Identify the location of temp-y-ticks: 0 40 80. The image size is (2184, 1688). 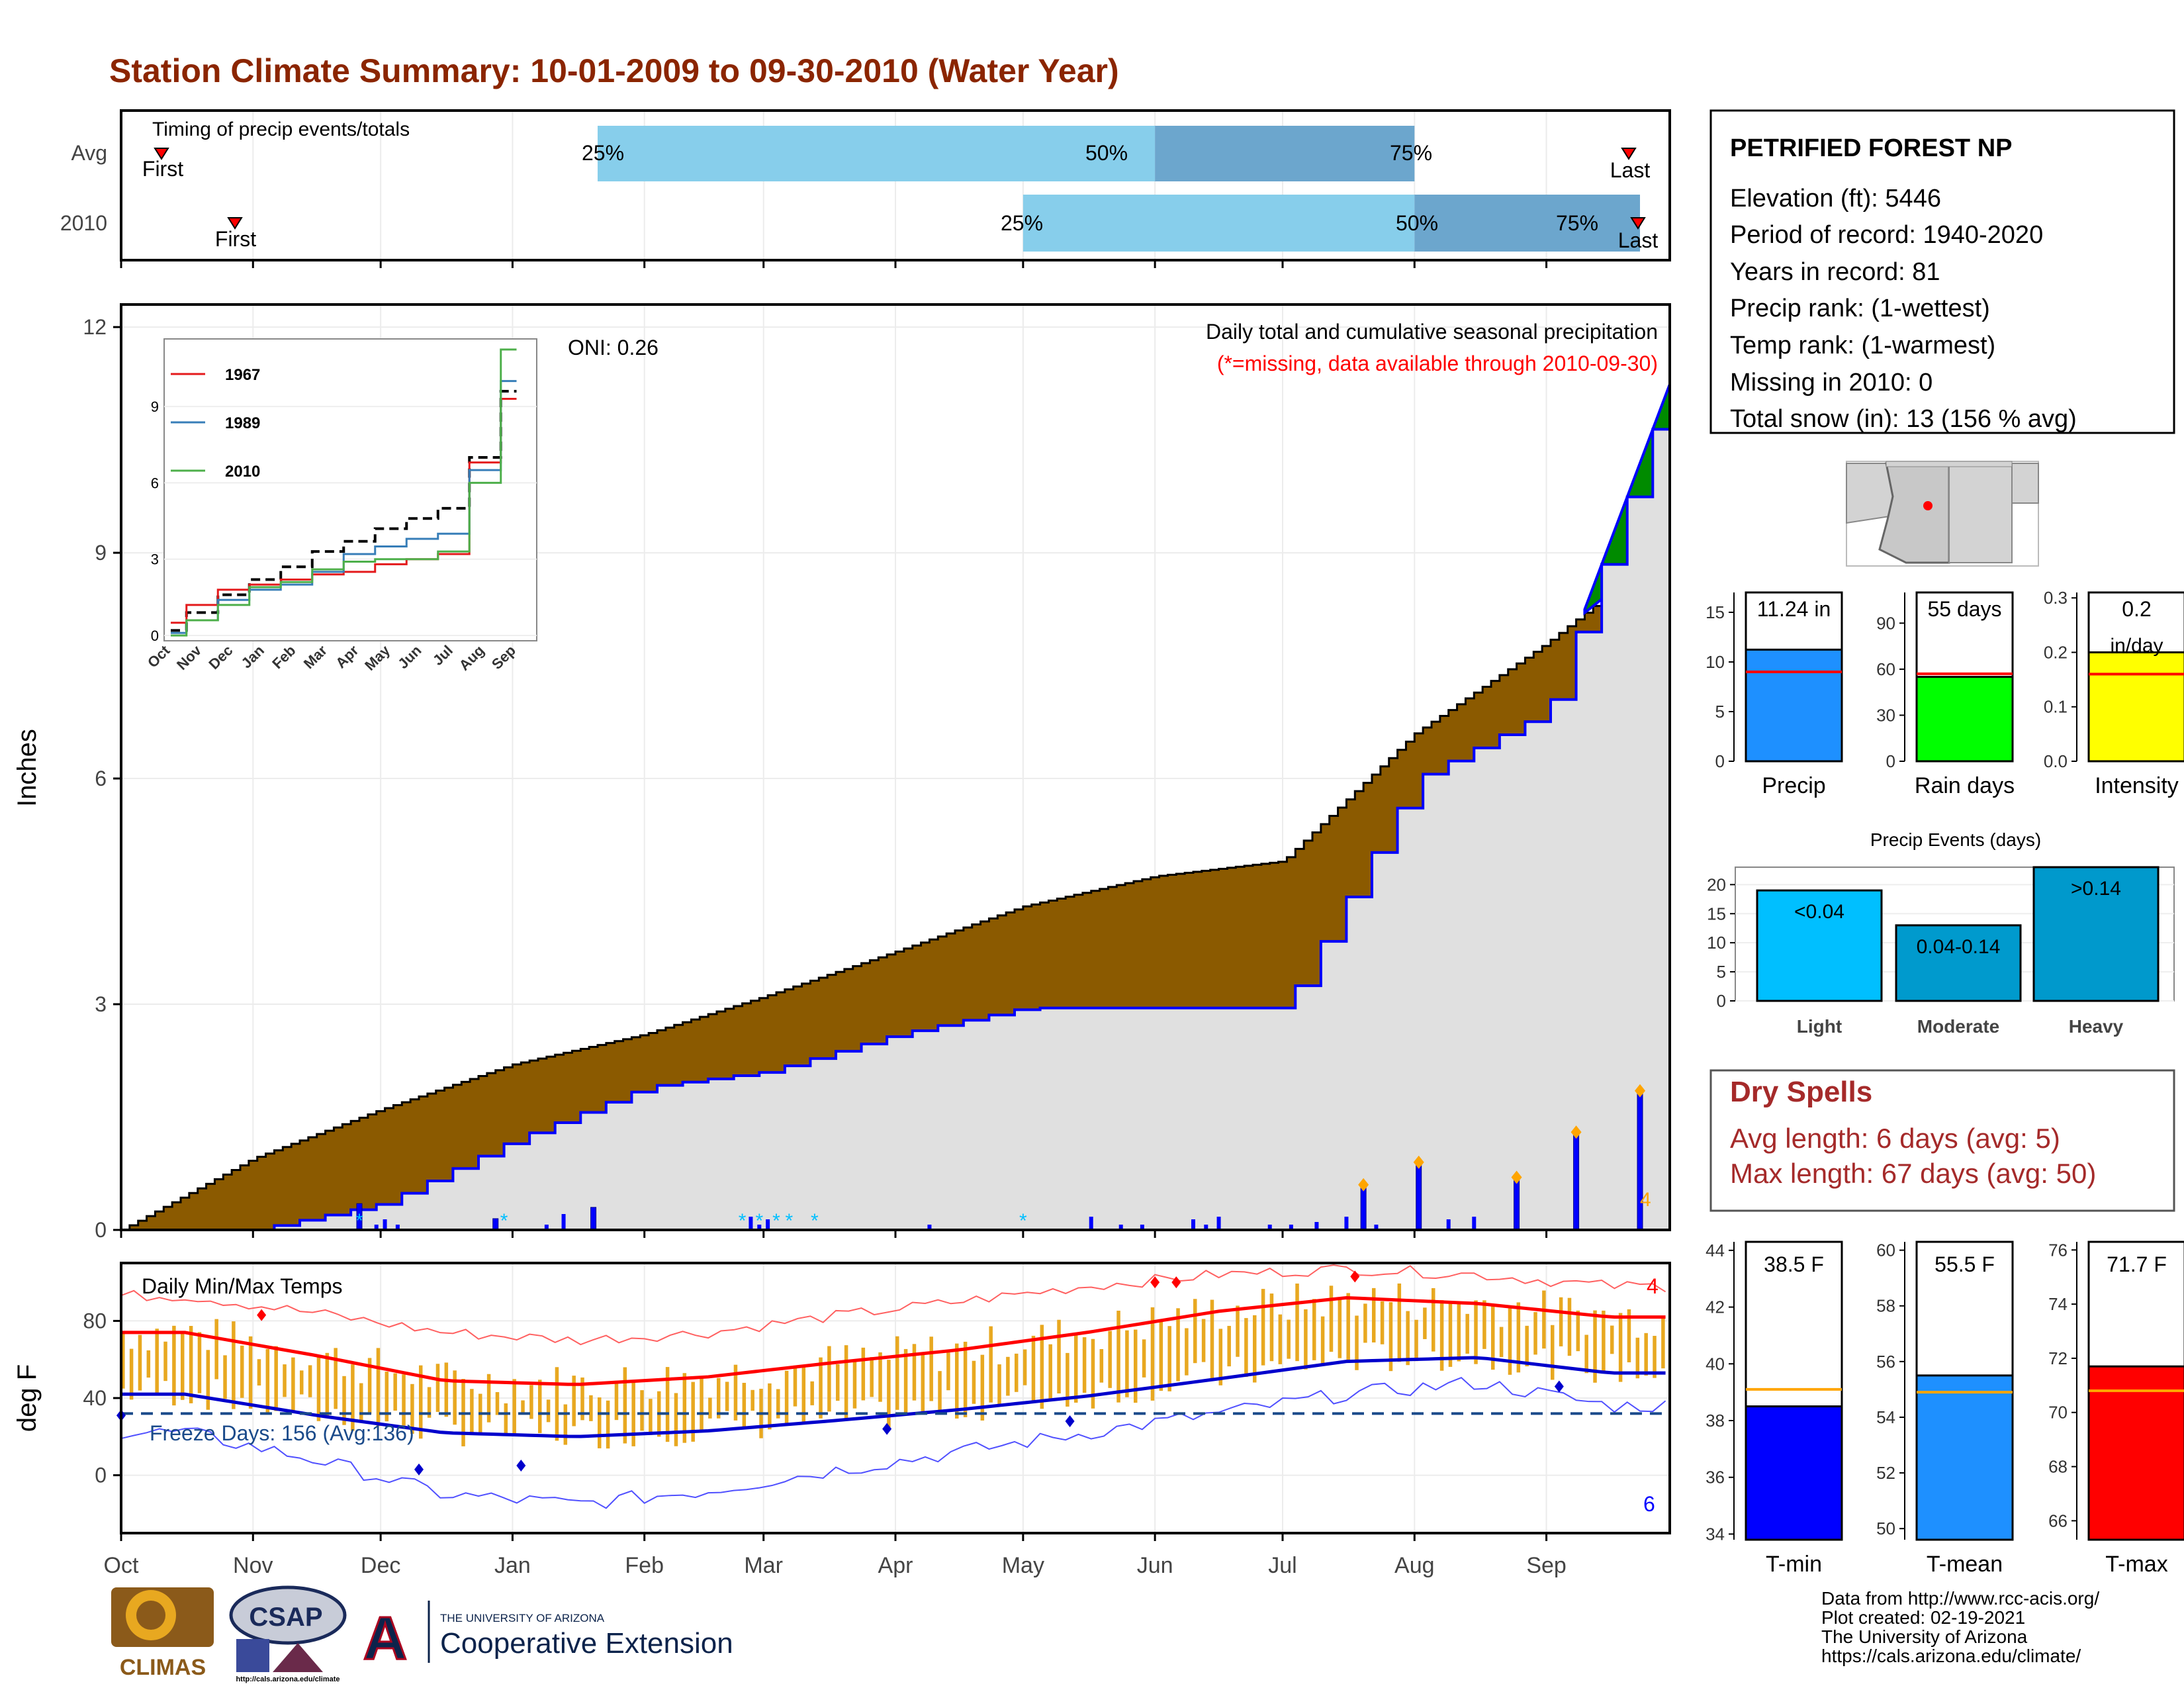
(102, 1398).